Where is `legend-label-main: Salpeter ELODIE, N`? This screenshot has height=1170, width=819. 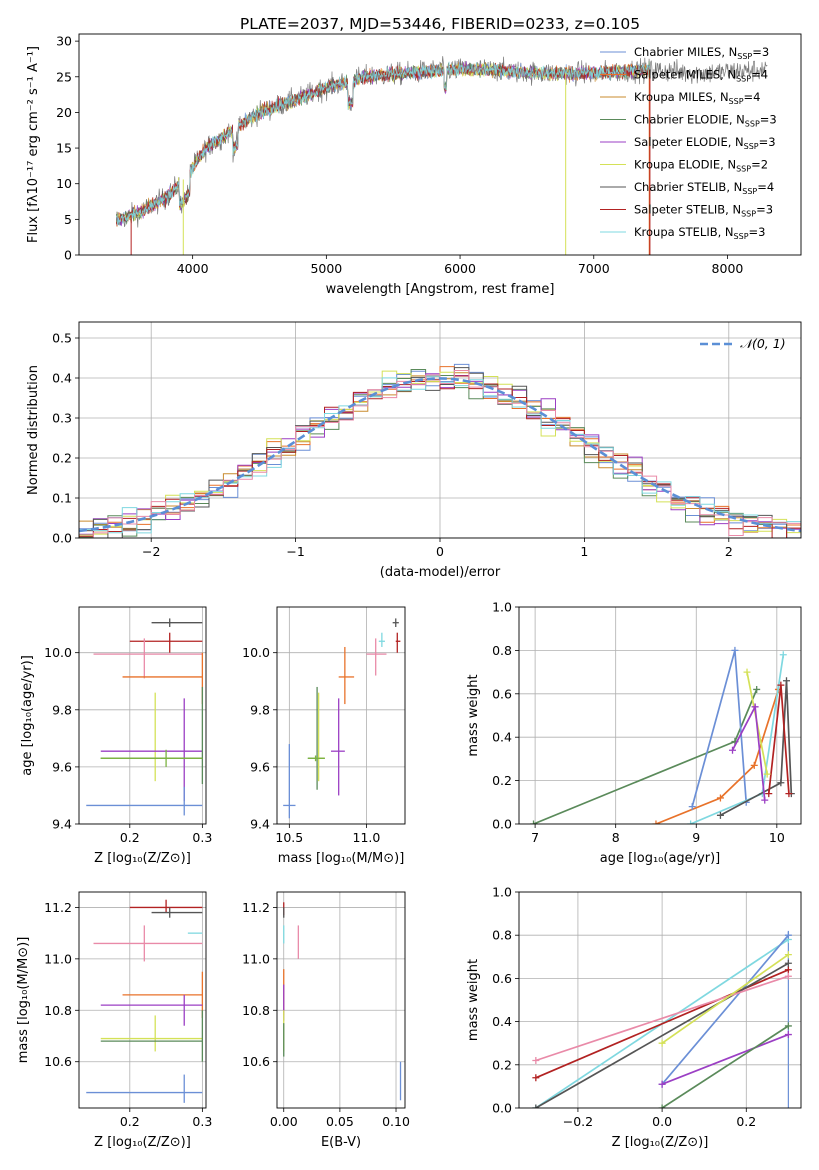
legend-label-main: Salpeter ELODIE, N is located at coordinates (689, 142).